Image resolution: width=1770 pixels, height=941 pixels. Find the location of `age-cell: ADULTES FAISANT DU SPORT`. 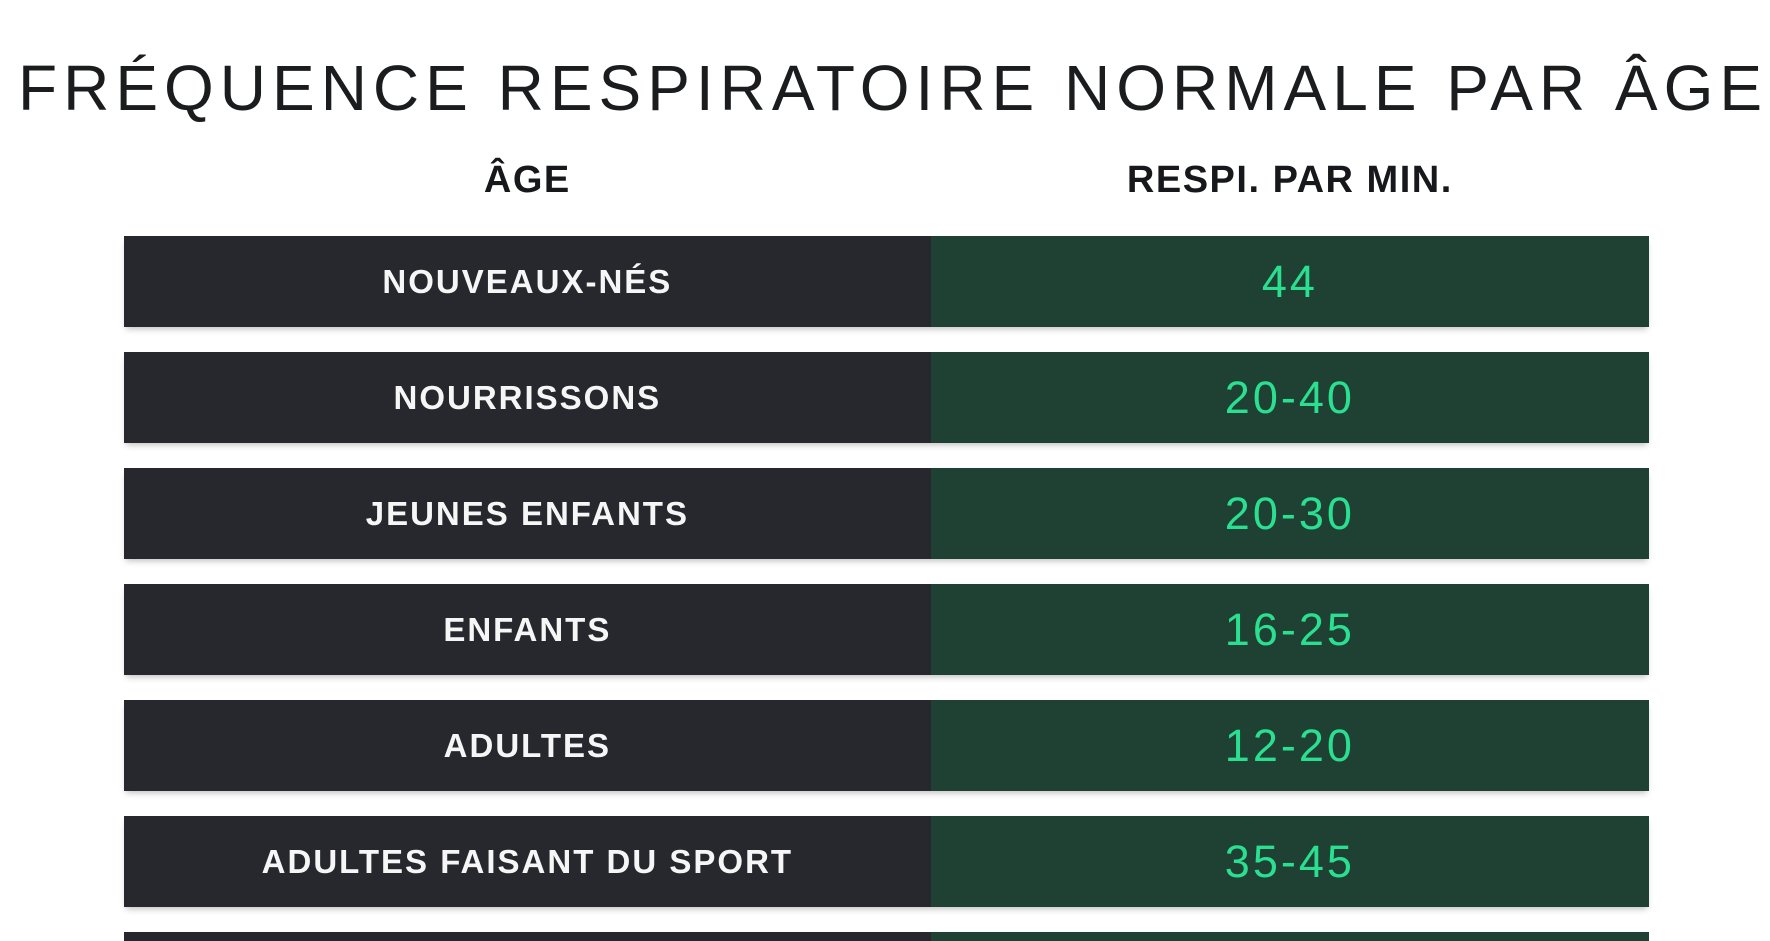

age-cell: ADULTES FAISANT DU SPORT is located at coordinates (527, 861).